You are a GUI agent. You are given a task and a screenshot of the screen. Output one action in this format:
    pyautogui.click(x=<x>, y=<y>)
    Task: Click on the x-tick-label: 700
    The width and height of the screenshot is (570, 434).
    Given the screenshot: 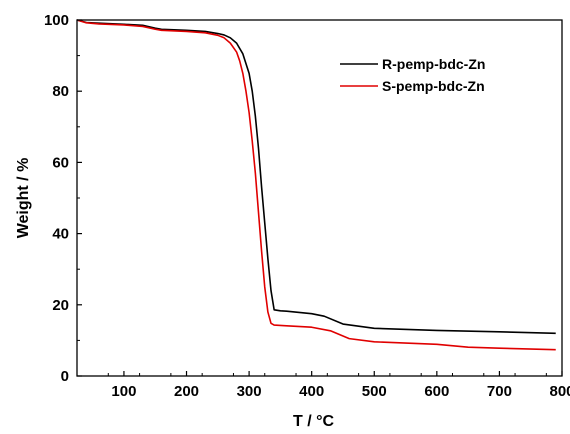 What is the action you would take?
    pyautogui.click(x=499, y=391)
    